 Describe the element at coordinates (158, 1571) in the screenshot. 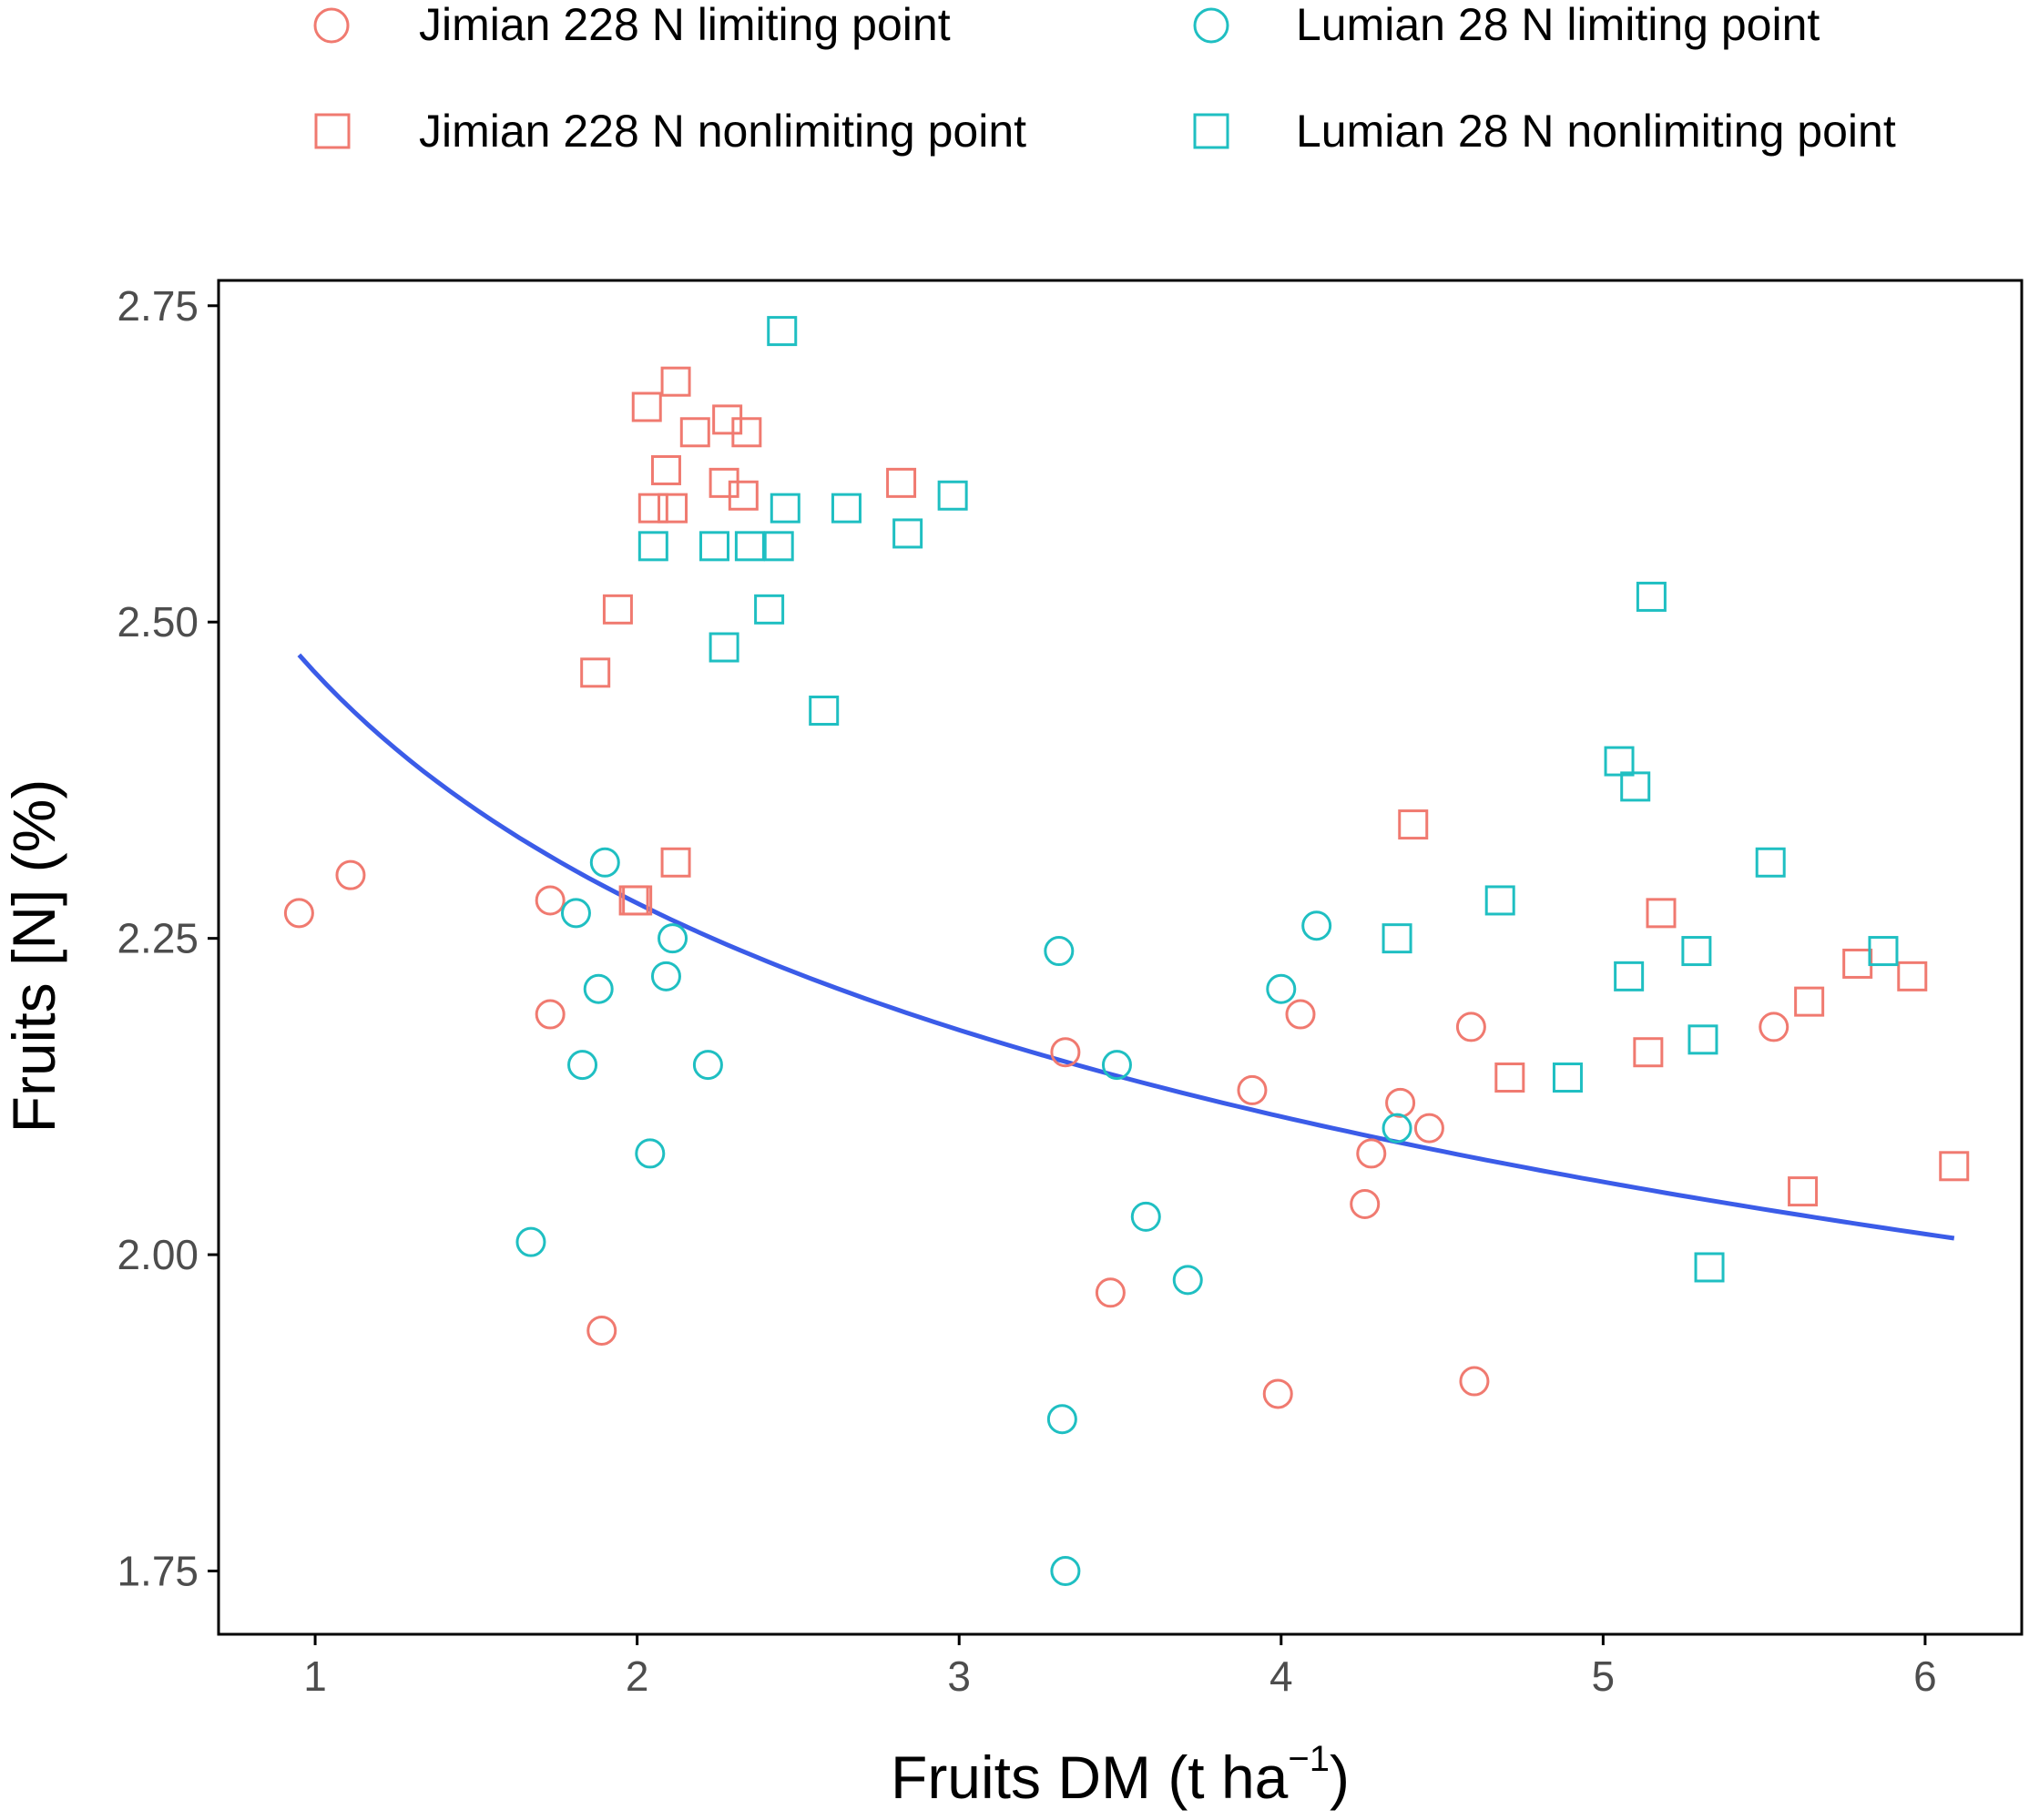

I see `y-tick-label: 1.75` at that location.